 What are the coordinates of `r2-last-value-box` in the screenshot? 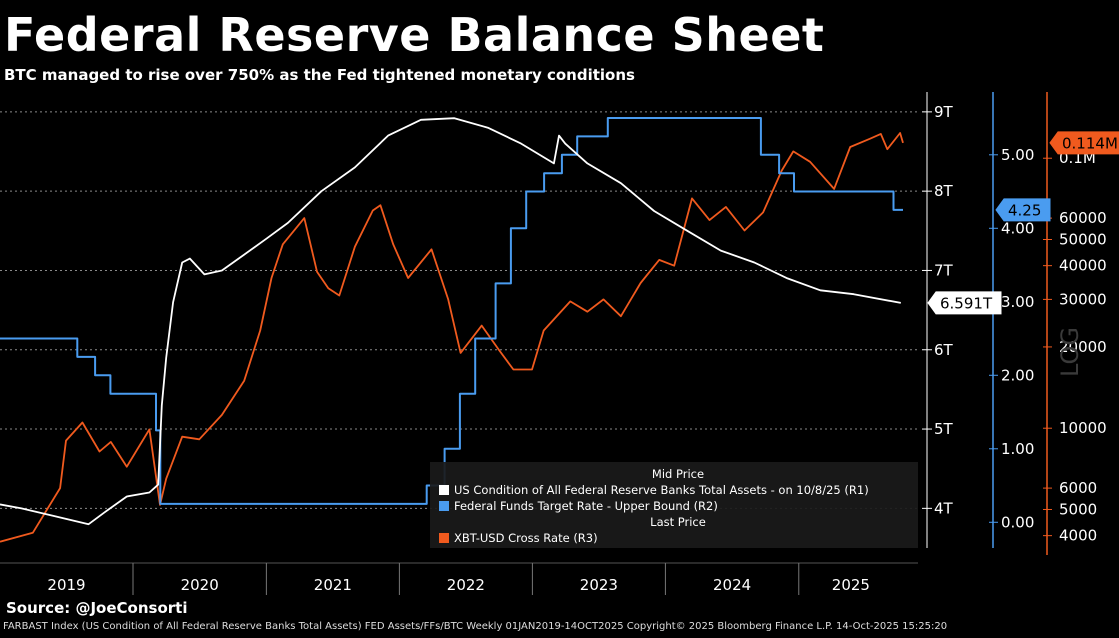 It's located at (1023, 210).